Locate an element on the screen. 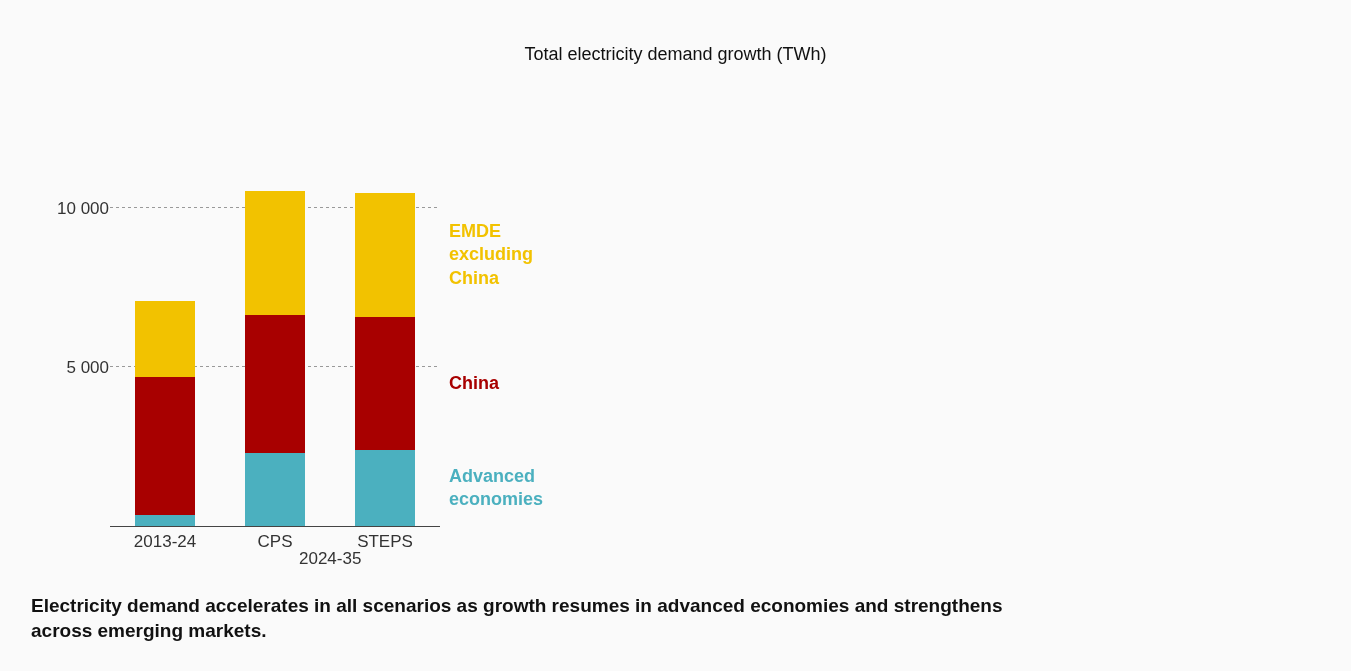 This screenshot has width=1351, height=671. series-label: EMDE excluding China is located at coordinates (491, 254).